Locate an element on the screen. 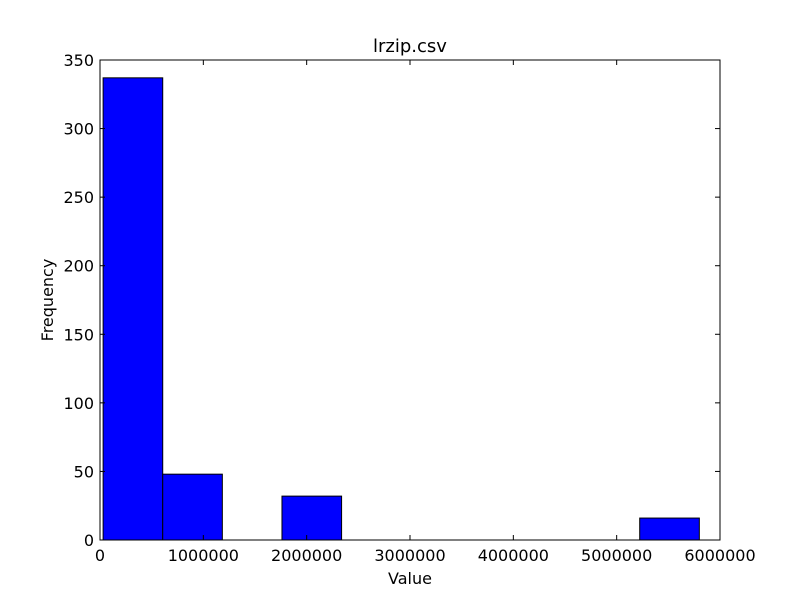  chart-title: lrzip.csv is located at coordinates (410, 46).